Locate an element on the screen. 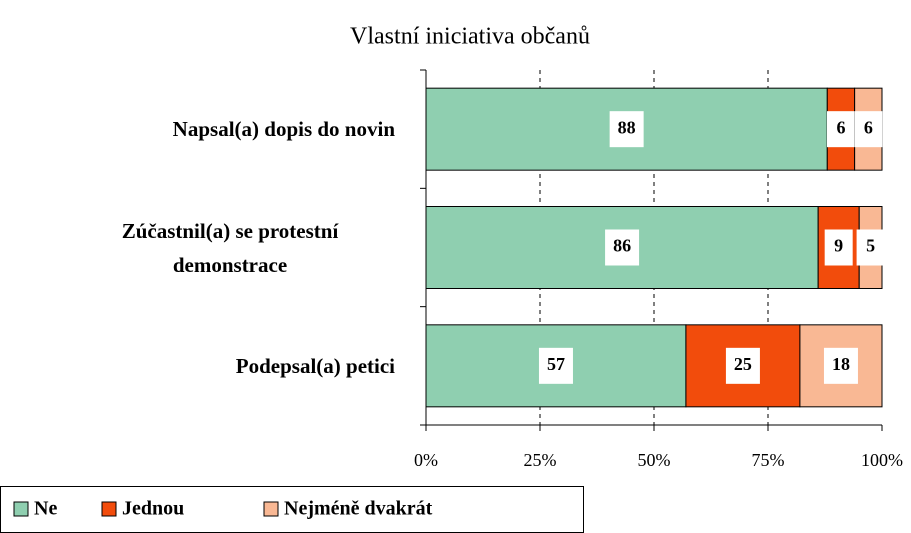  legend-label: Ne is located at coordinates (45, 509).